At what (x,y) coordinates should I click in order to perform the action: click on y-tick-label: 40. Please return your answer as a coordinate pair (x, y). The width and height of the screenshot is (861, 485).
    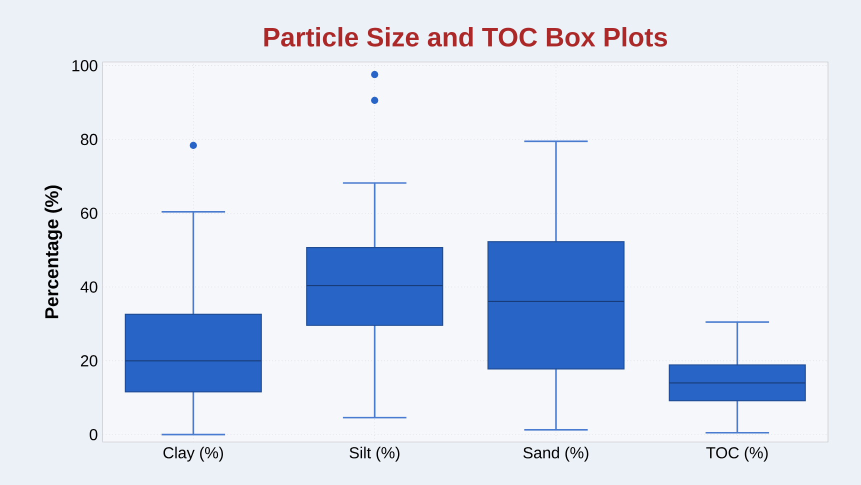
    Looking at the image, I should click on (89, 287).